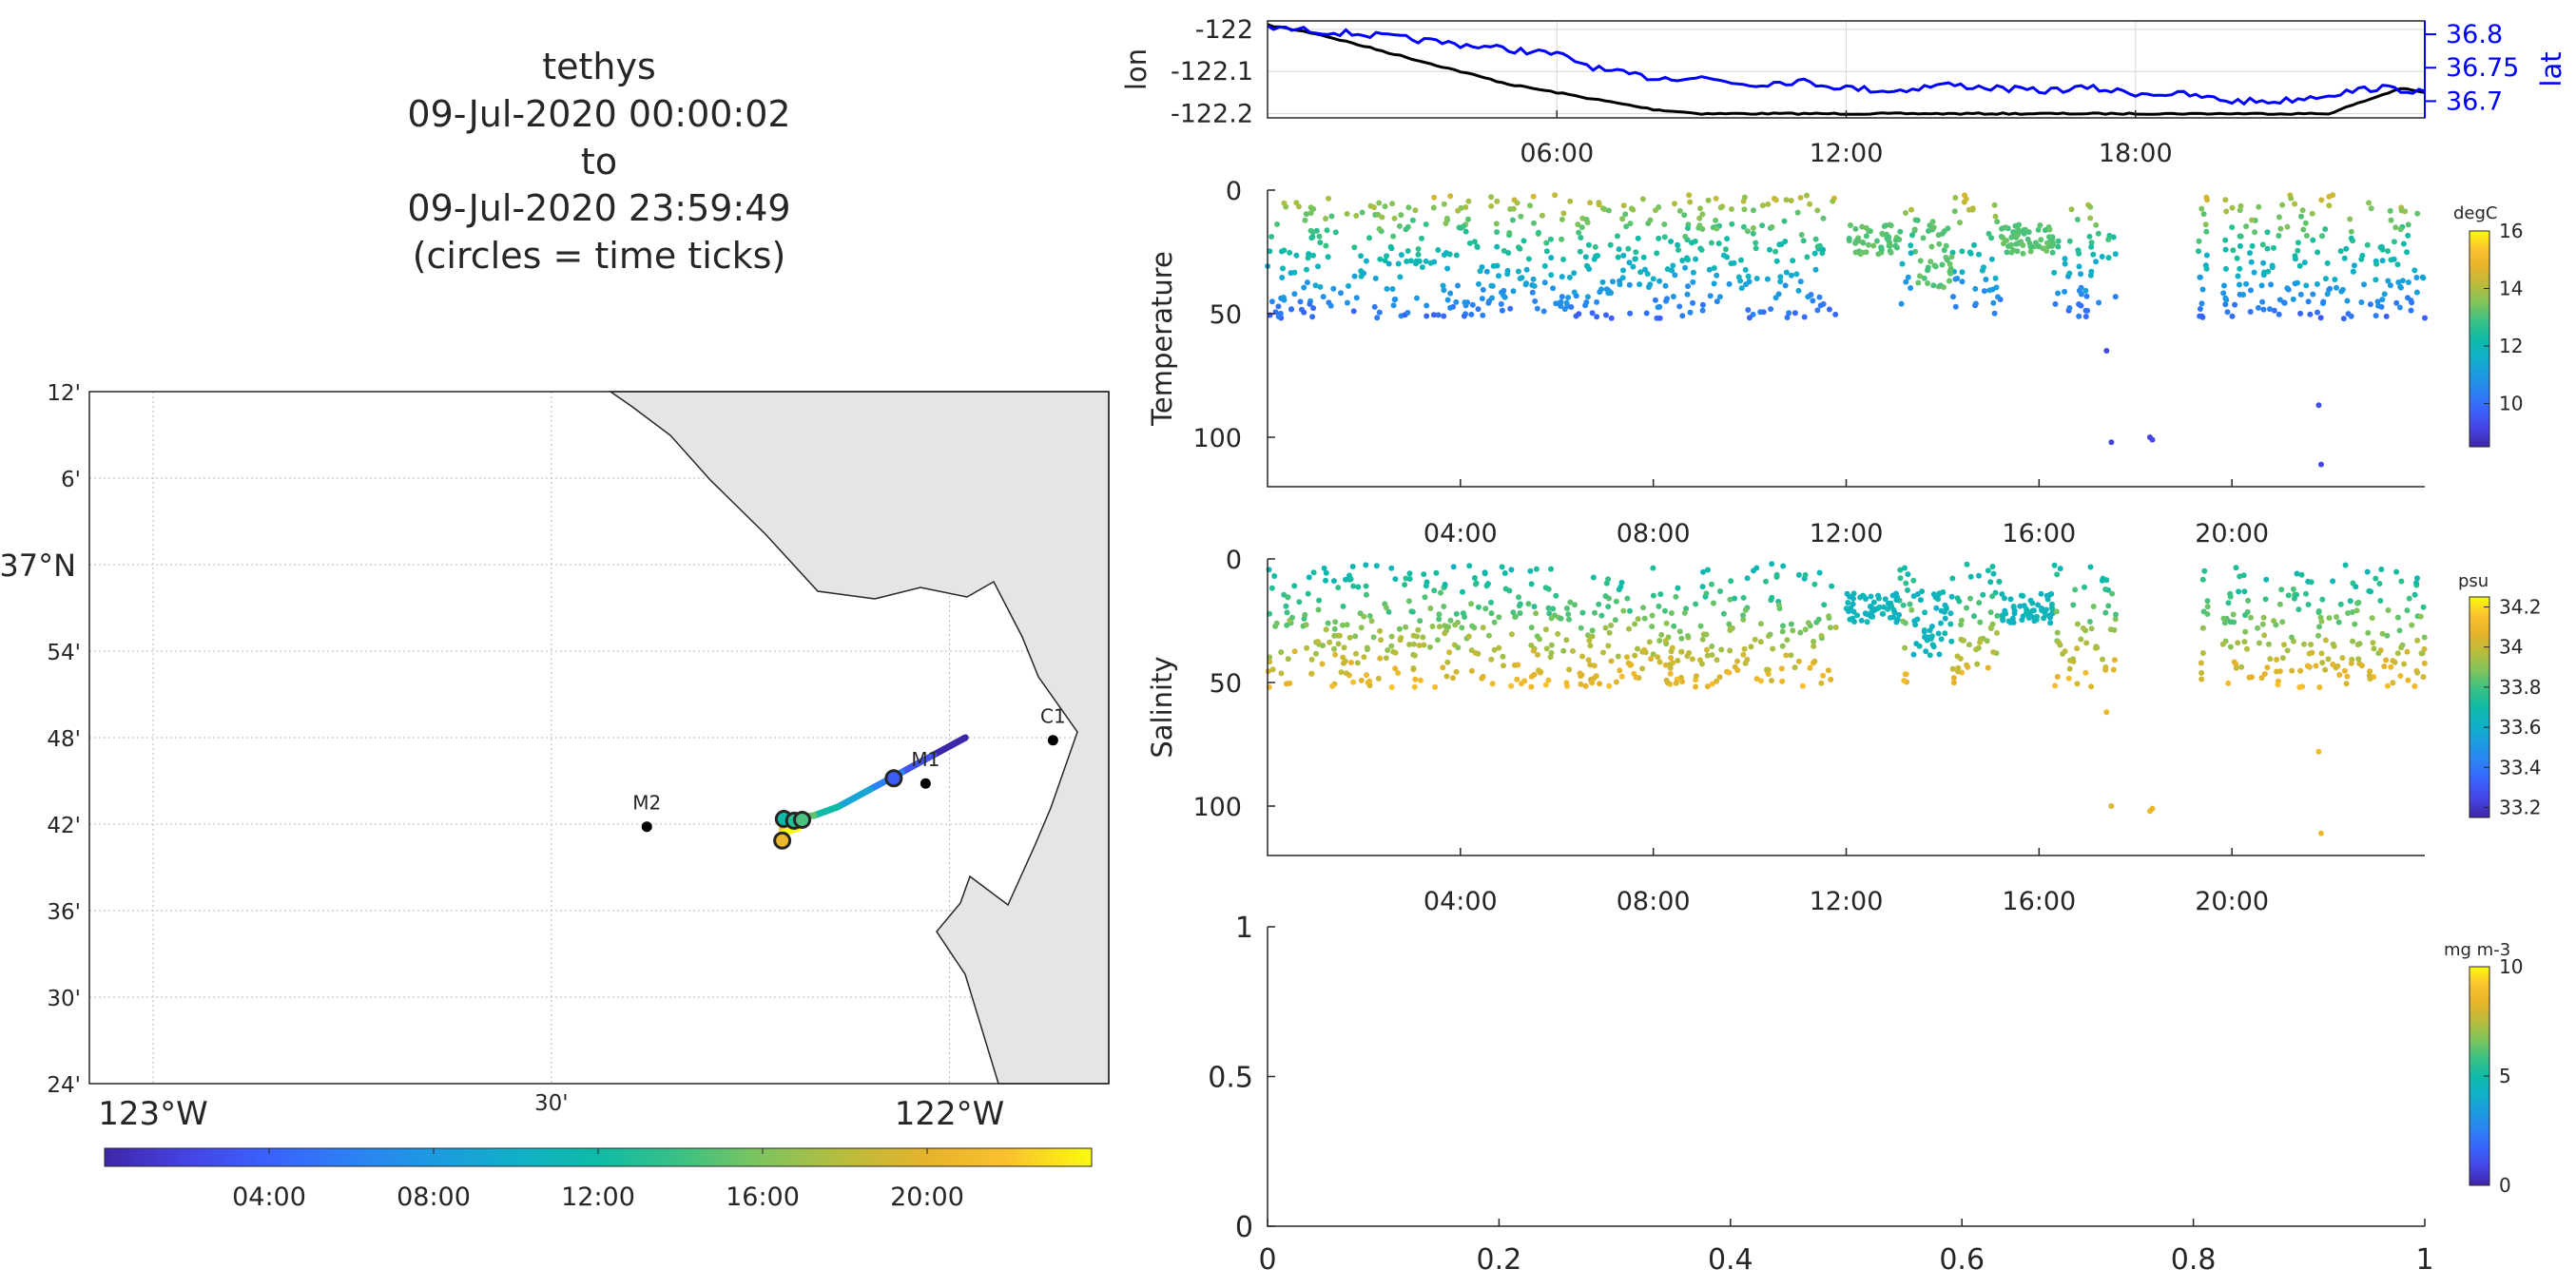 Image resolution: width=2576 pixels, height=1288 pixels. What do you see at coordinates (2477, 950) in the screenshot?
I see `chlorophyll-unit: mg m-3` at bounding box center [2477, 950].